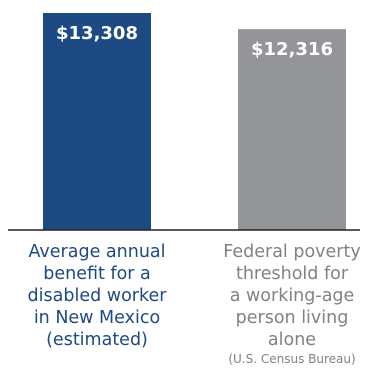  I want to click on bar-value-label-1: $13,308, so click(97, 33).